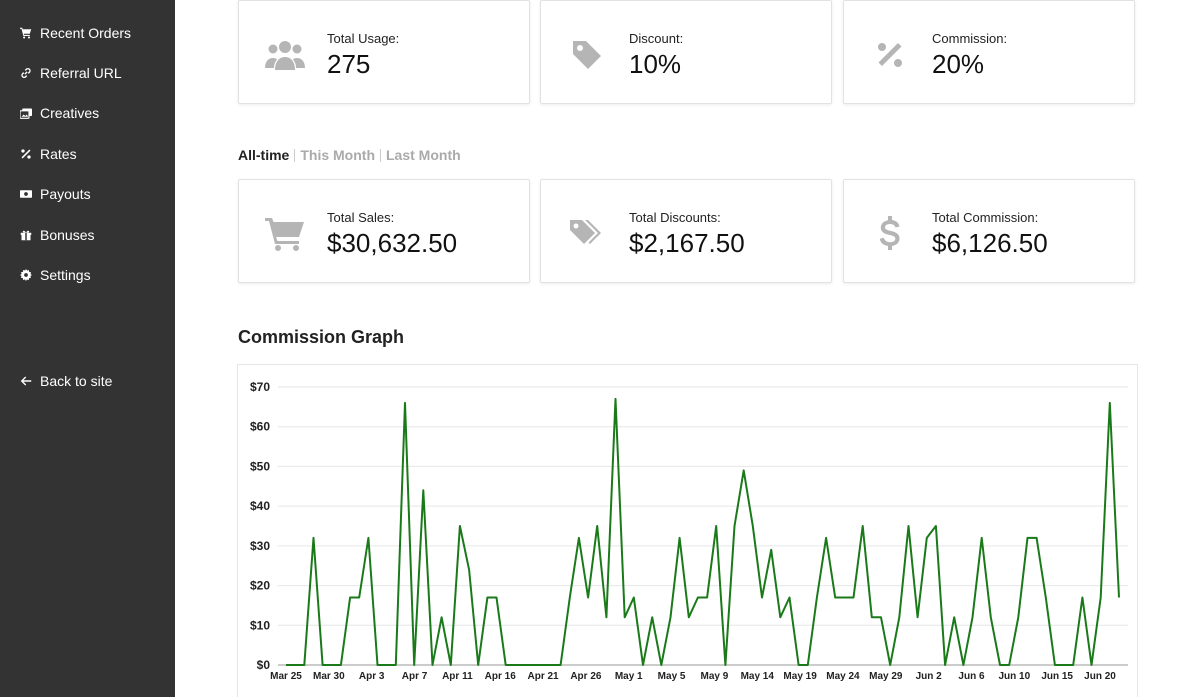  What do you see at coordinates (260, 625) in the screenshot?
I see `y-tick-label: $10` at bounding box center [260, 625].